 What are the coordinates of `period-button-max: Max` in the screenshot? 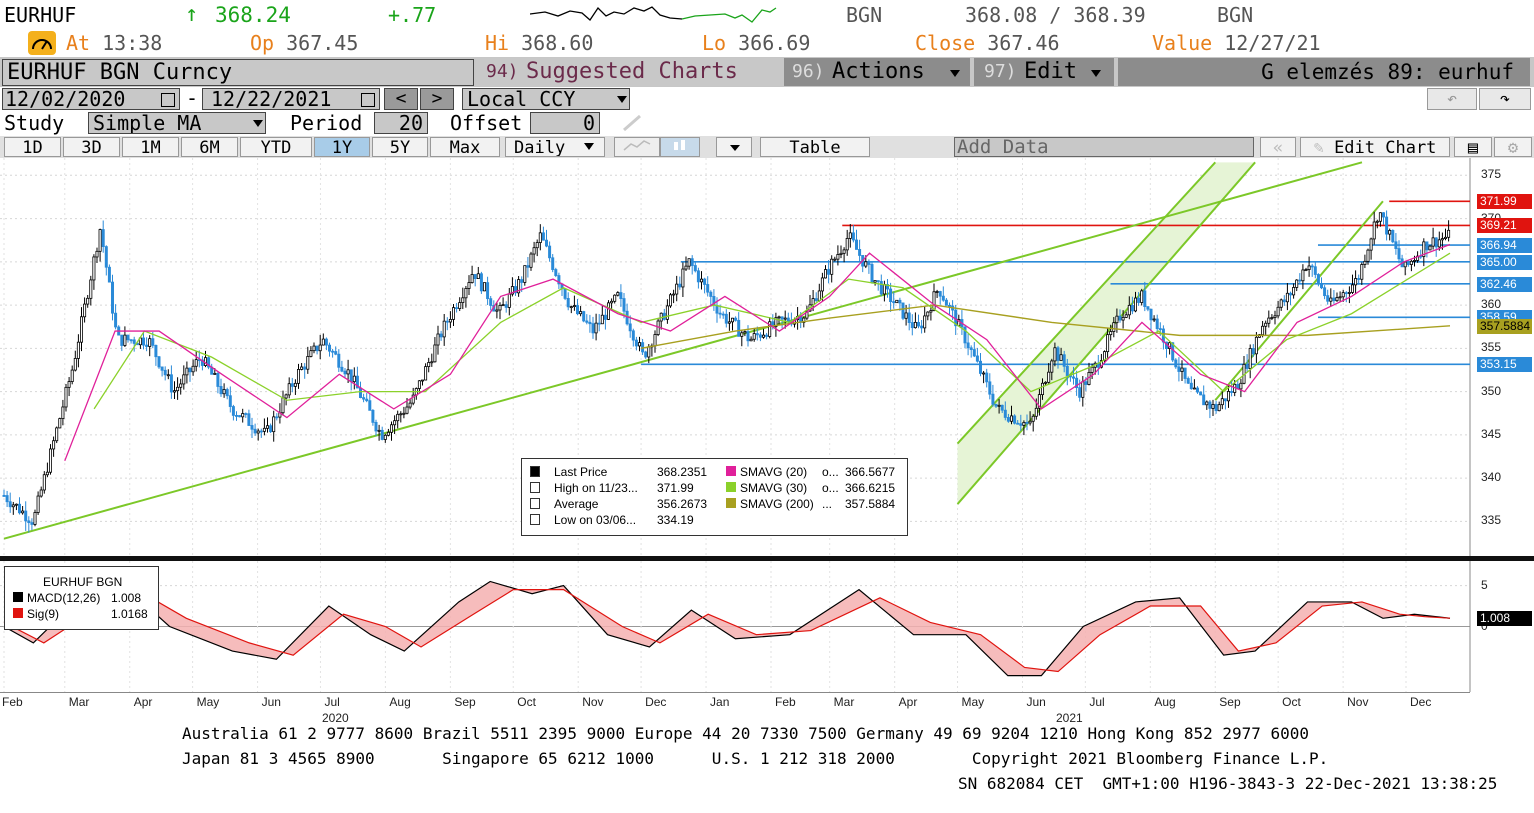 It's located at (465, 147).